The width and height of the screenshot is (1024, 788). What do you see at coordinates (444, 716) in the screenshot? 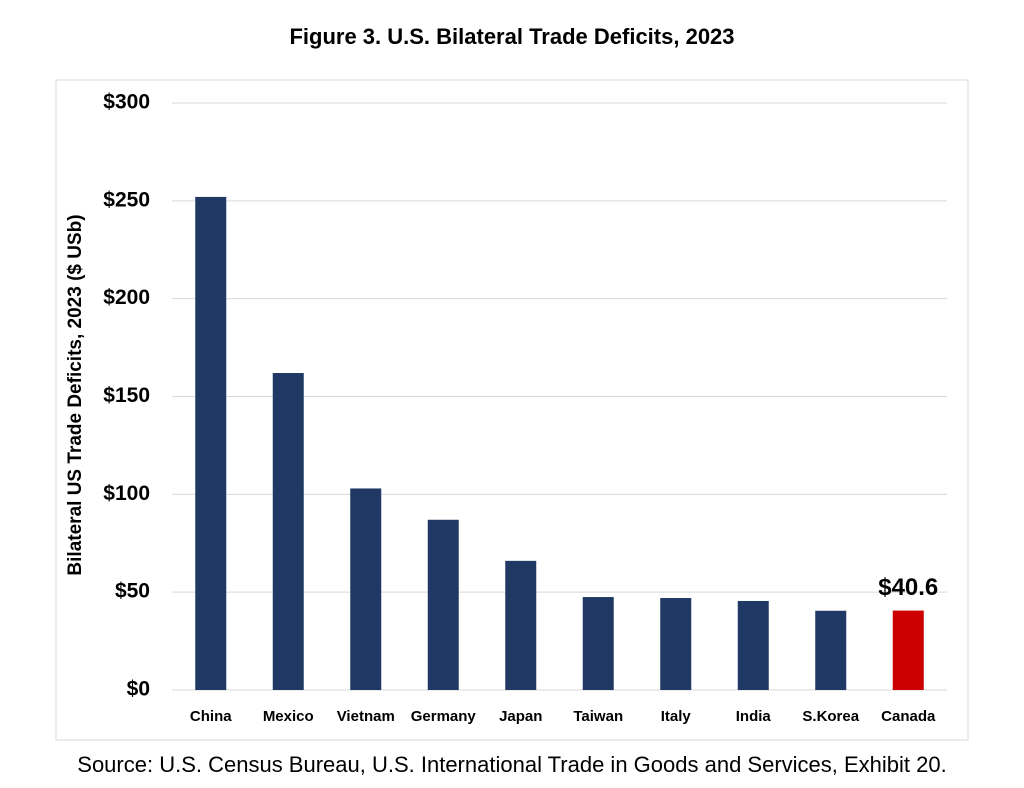
I see `x-tick-label: Germany` at bounding box center [444, 716].